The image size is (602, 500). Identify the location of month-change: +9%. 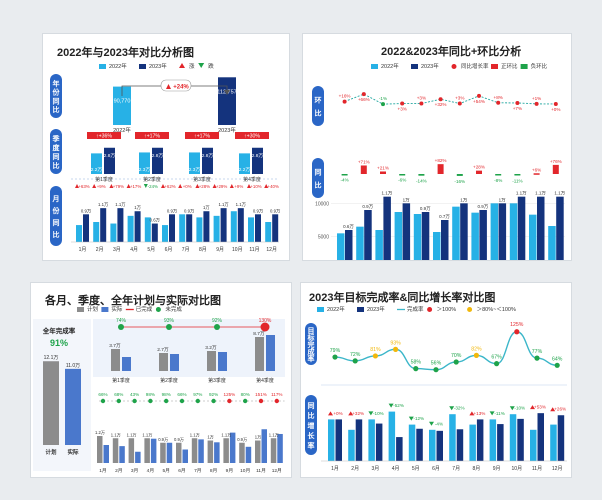
(101, 186).